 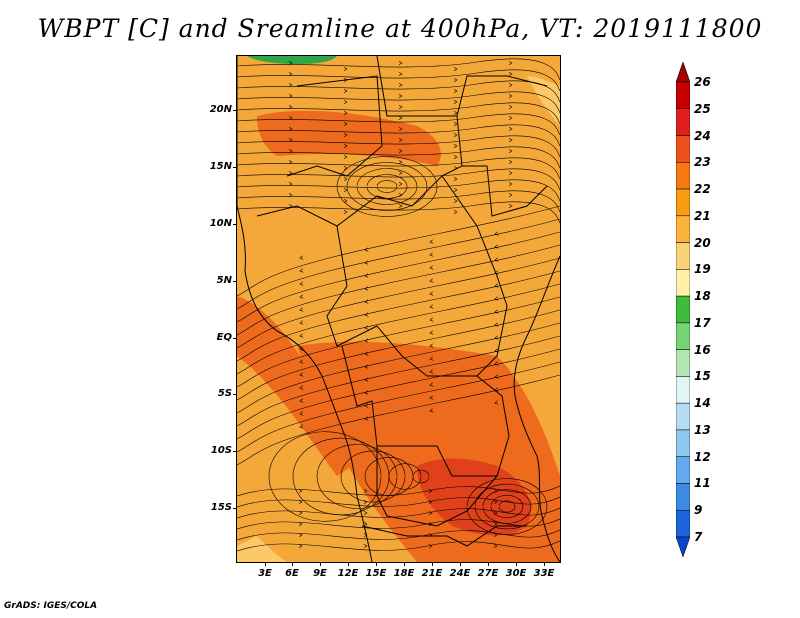 I want to click on colorbar-label: 18, so click(x=702, y=296).